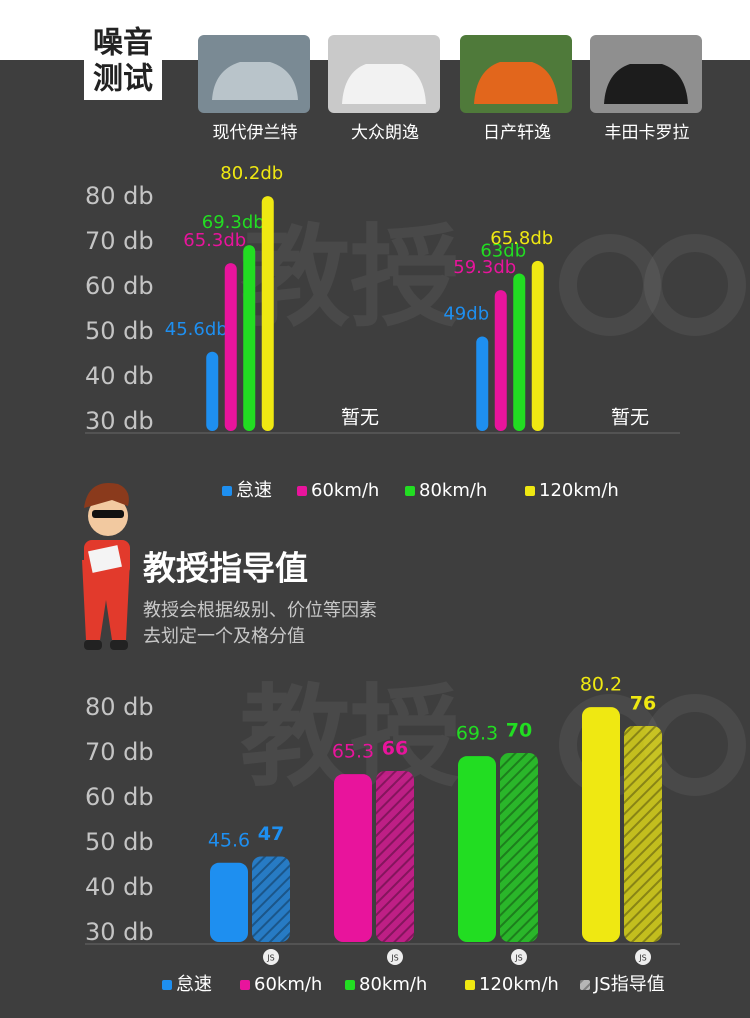 Image resolution: width=750 pixels, height=1018 pixels. Describe the element at coordinates (517, 133) in the screenshot. I see `car-name: 日产轩逸` at that location.